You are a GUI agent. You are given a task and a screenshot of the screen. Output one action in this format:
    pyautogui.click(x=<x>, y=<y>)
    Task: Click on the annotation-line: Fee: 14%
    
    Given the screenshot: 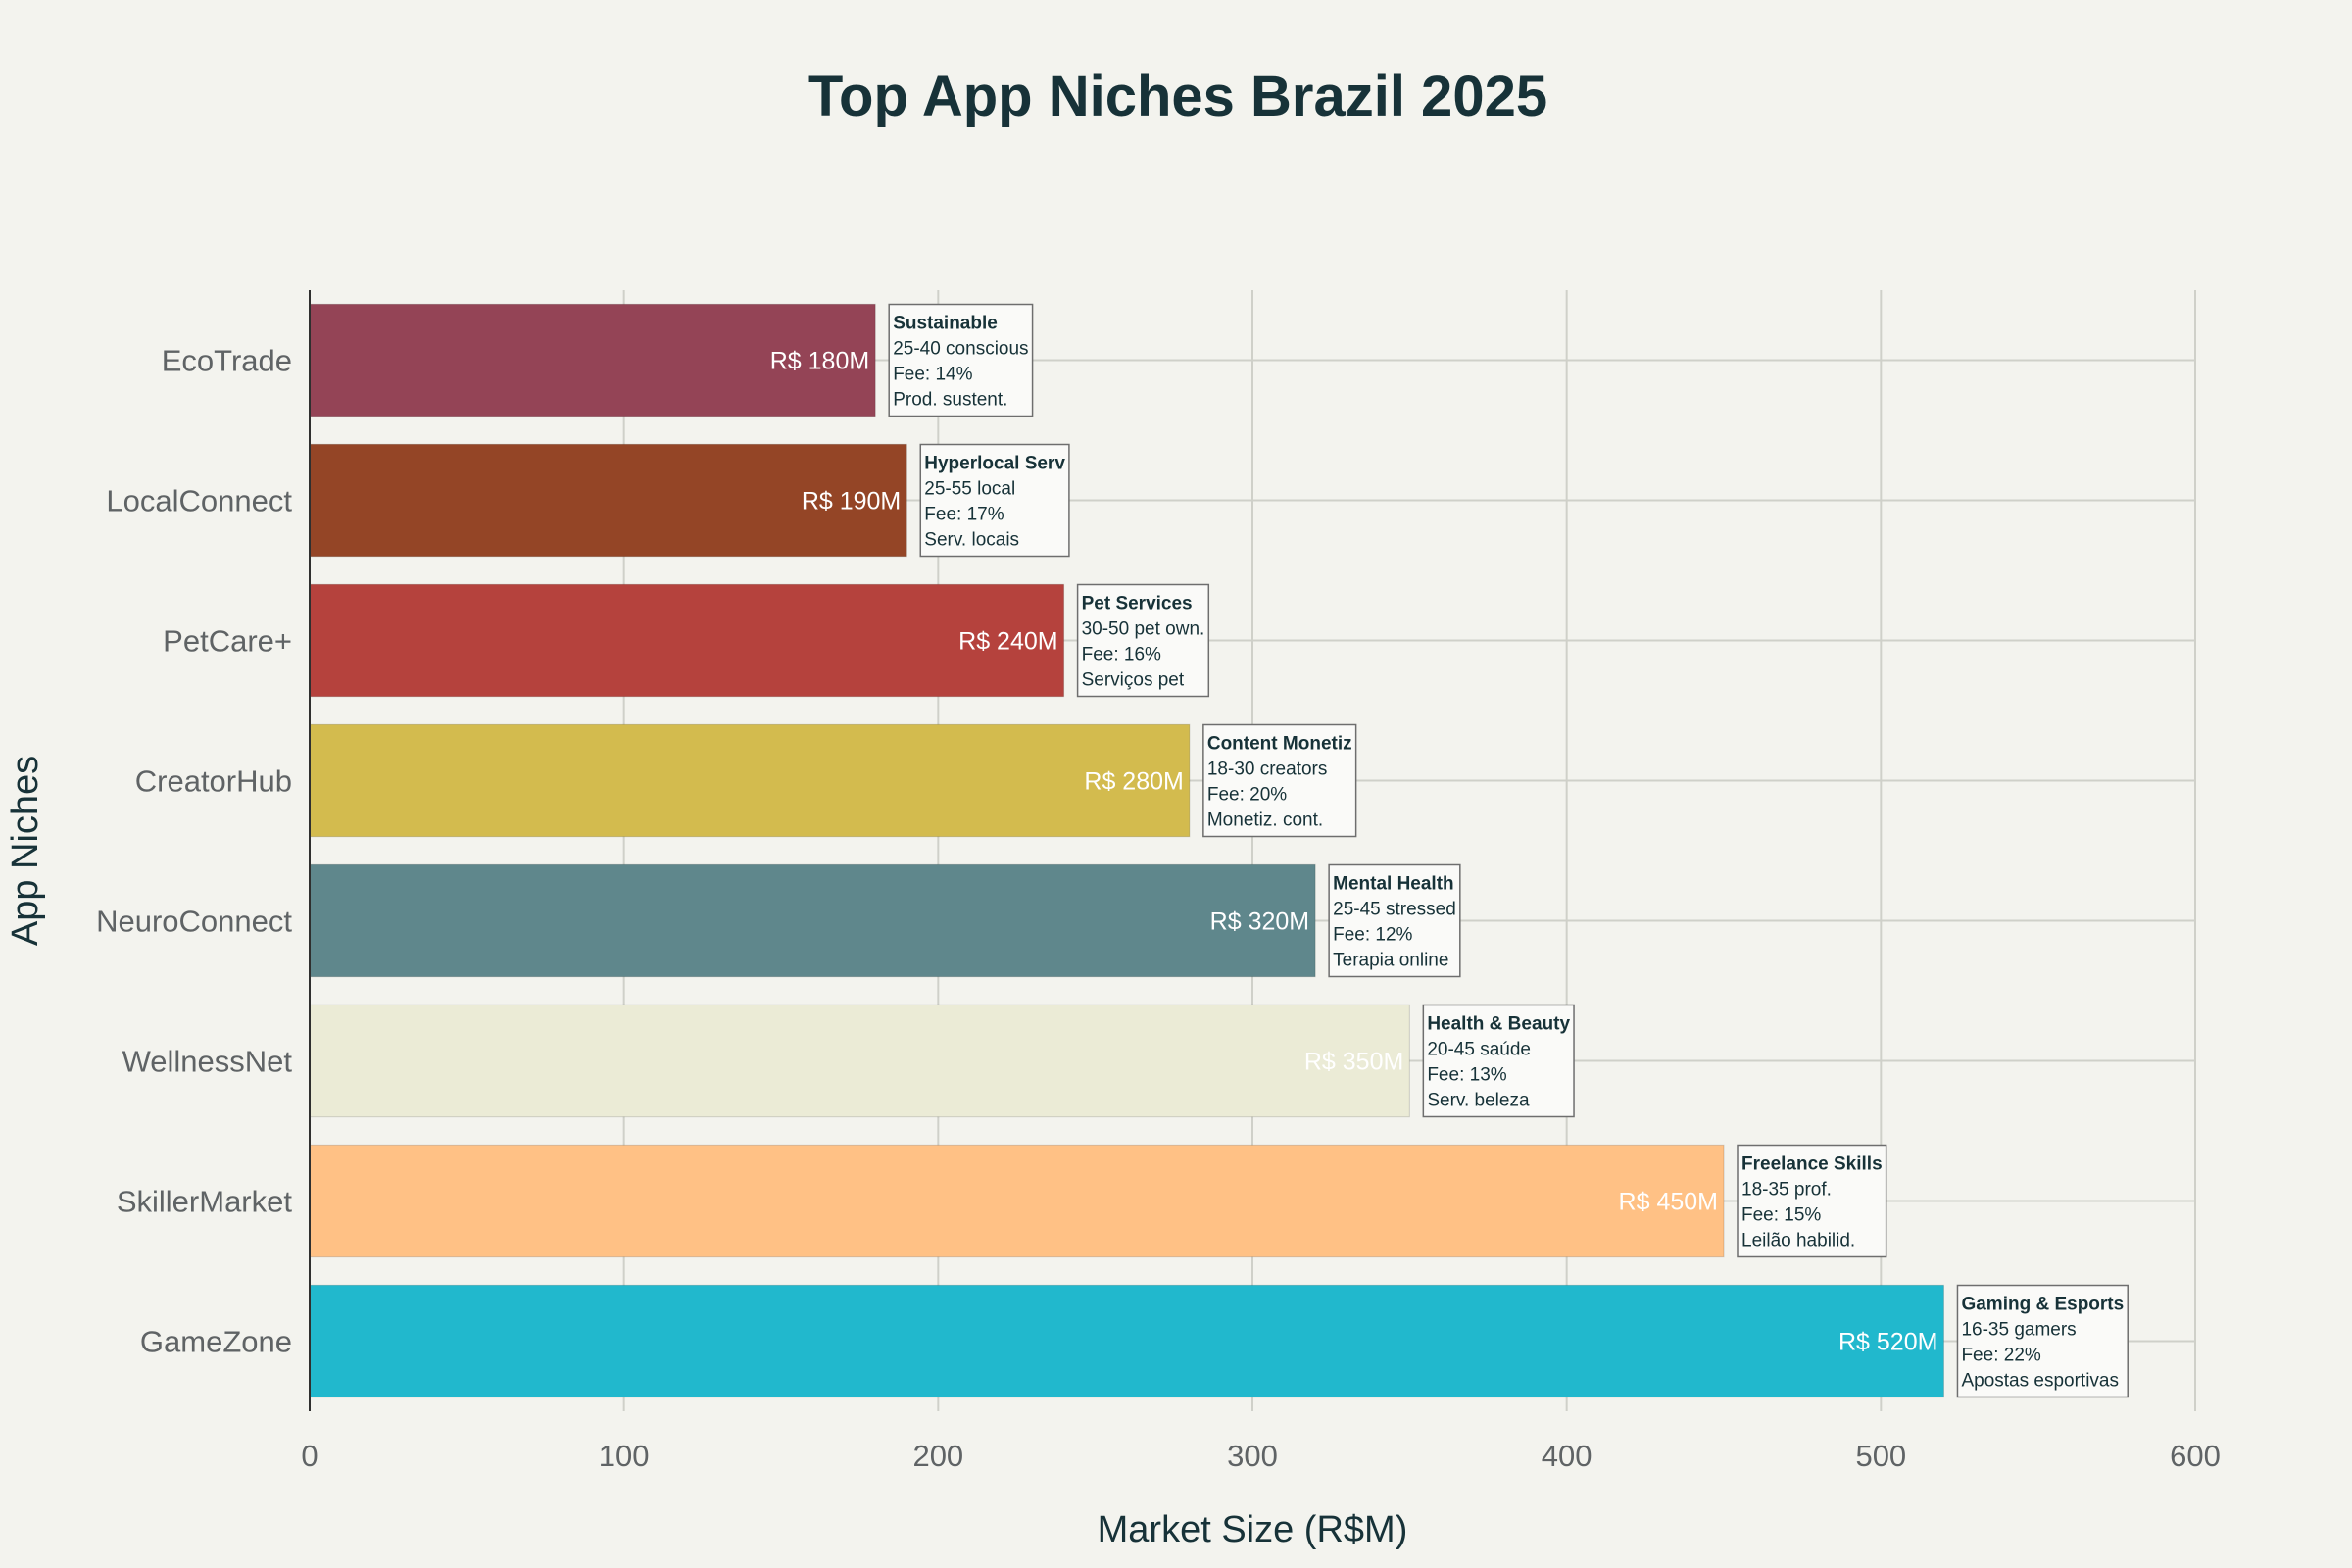 What is the action you would take?
    pyautogui.click(x=932, y=375)
    